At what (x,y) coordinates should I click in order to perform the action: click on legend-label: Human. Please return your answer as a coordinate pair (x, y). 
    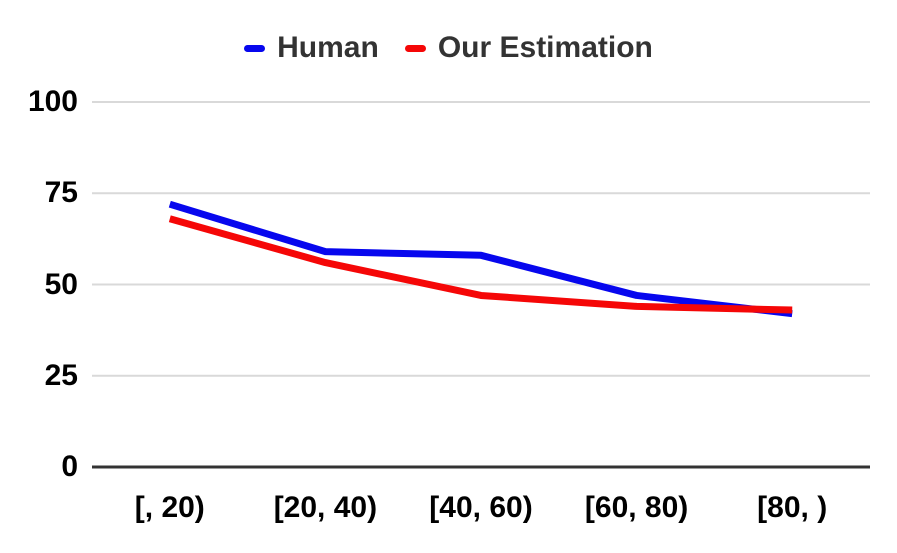
    Looking at the image, I should click on (328, 47).